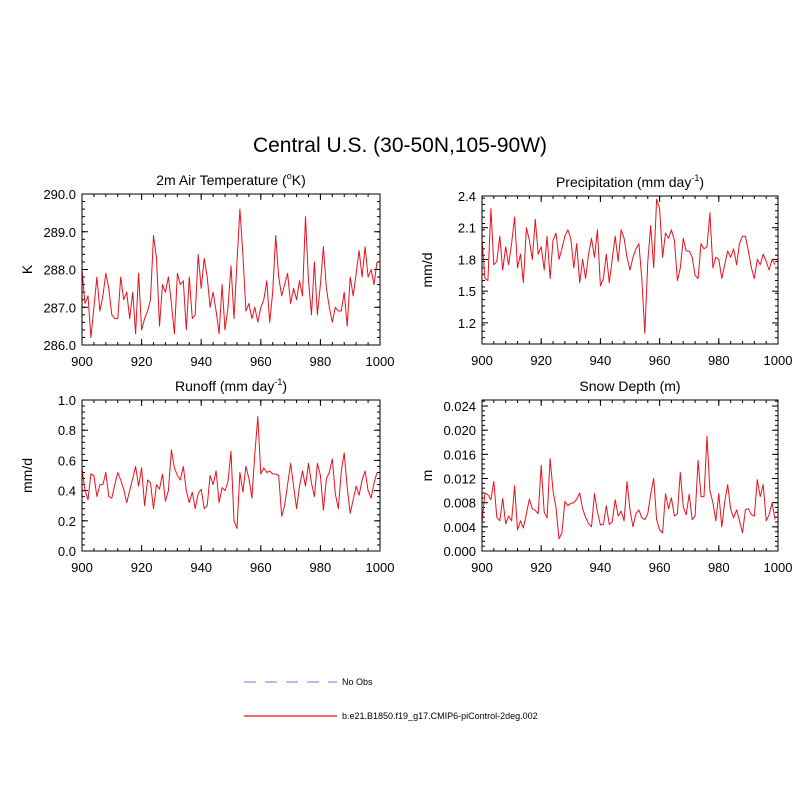 The height and width of the screenshot is (800, 800). What do you see at coordinates (299, 180) in the screenshot?
I see `air-temperature-title-suffix: K)` at bounding box center [299, 180].